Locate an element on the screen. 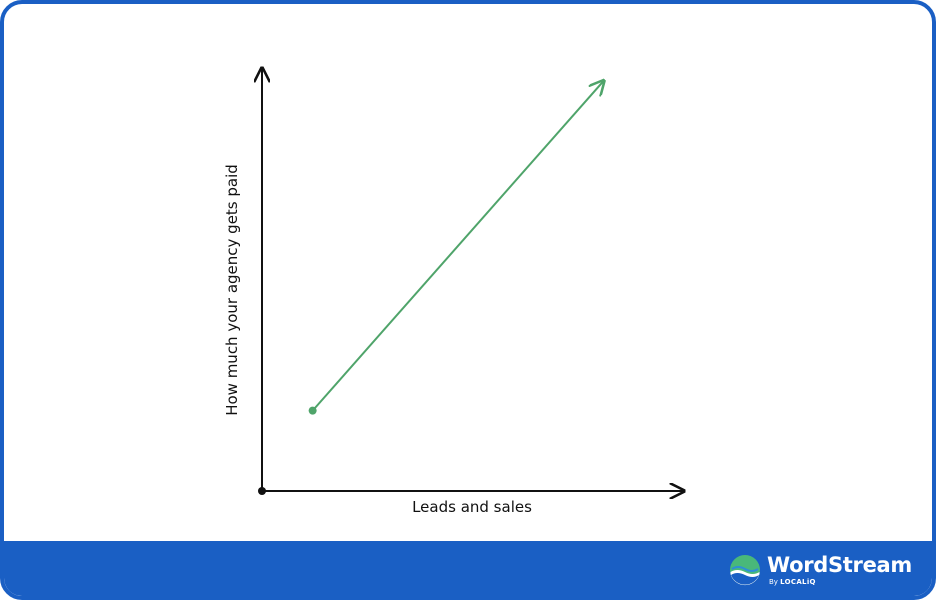 This screenshot has width=936, height=600. wordstream-brand: WordStream By LOCALiQ is located at coordinates (820, 570).